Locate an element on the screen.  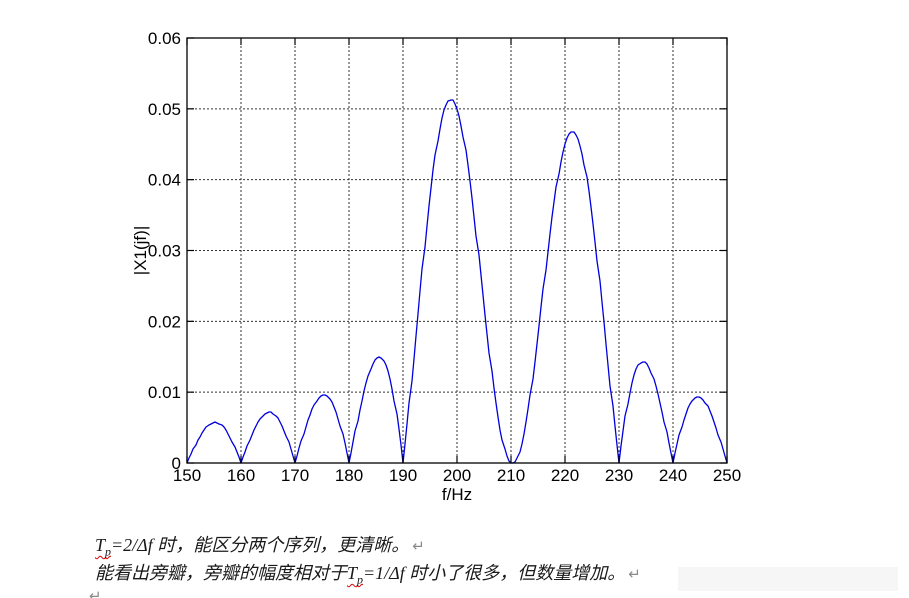
y-tick-label: 0.04 is located at coordinates (164, 180).